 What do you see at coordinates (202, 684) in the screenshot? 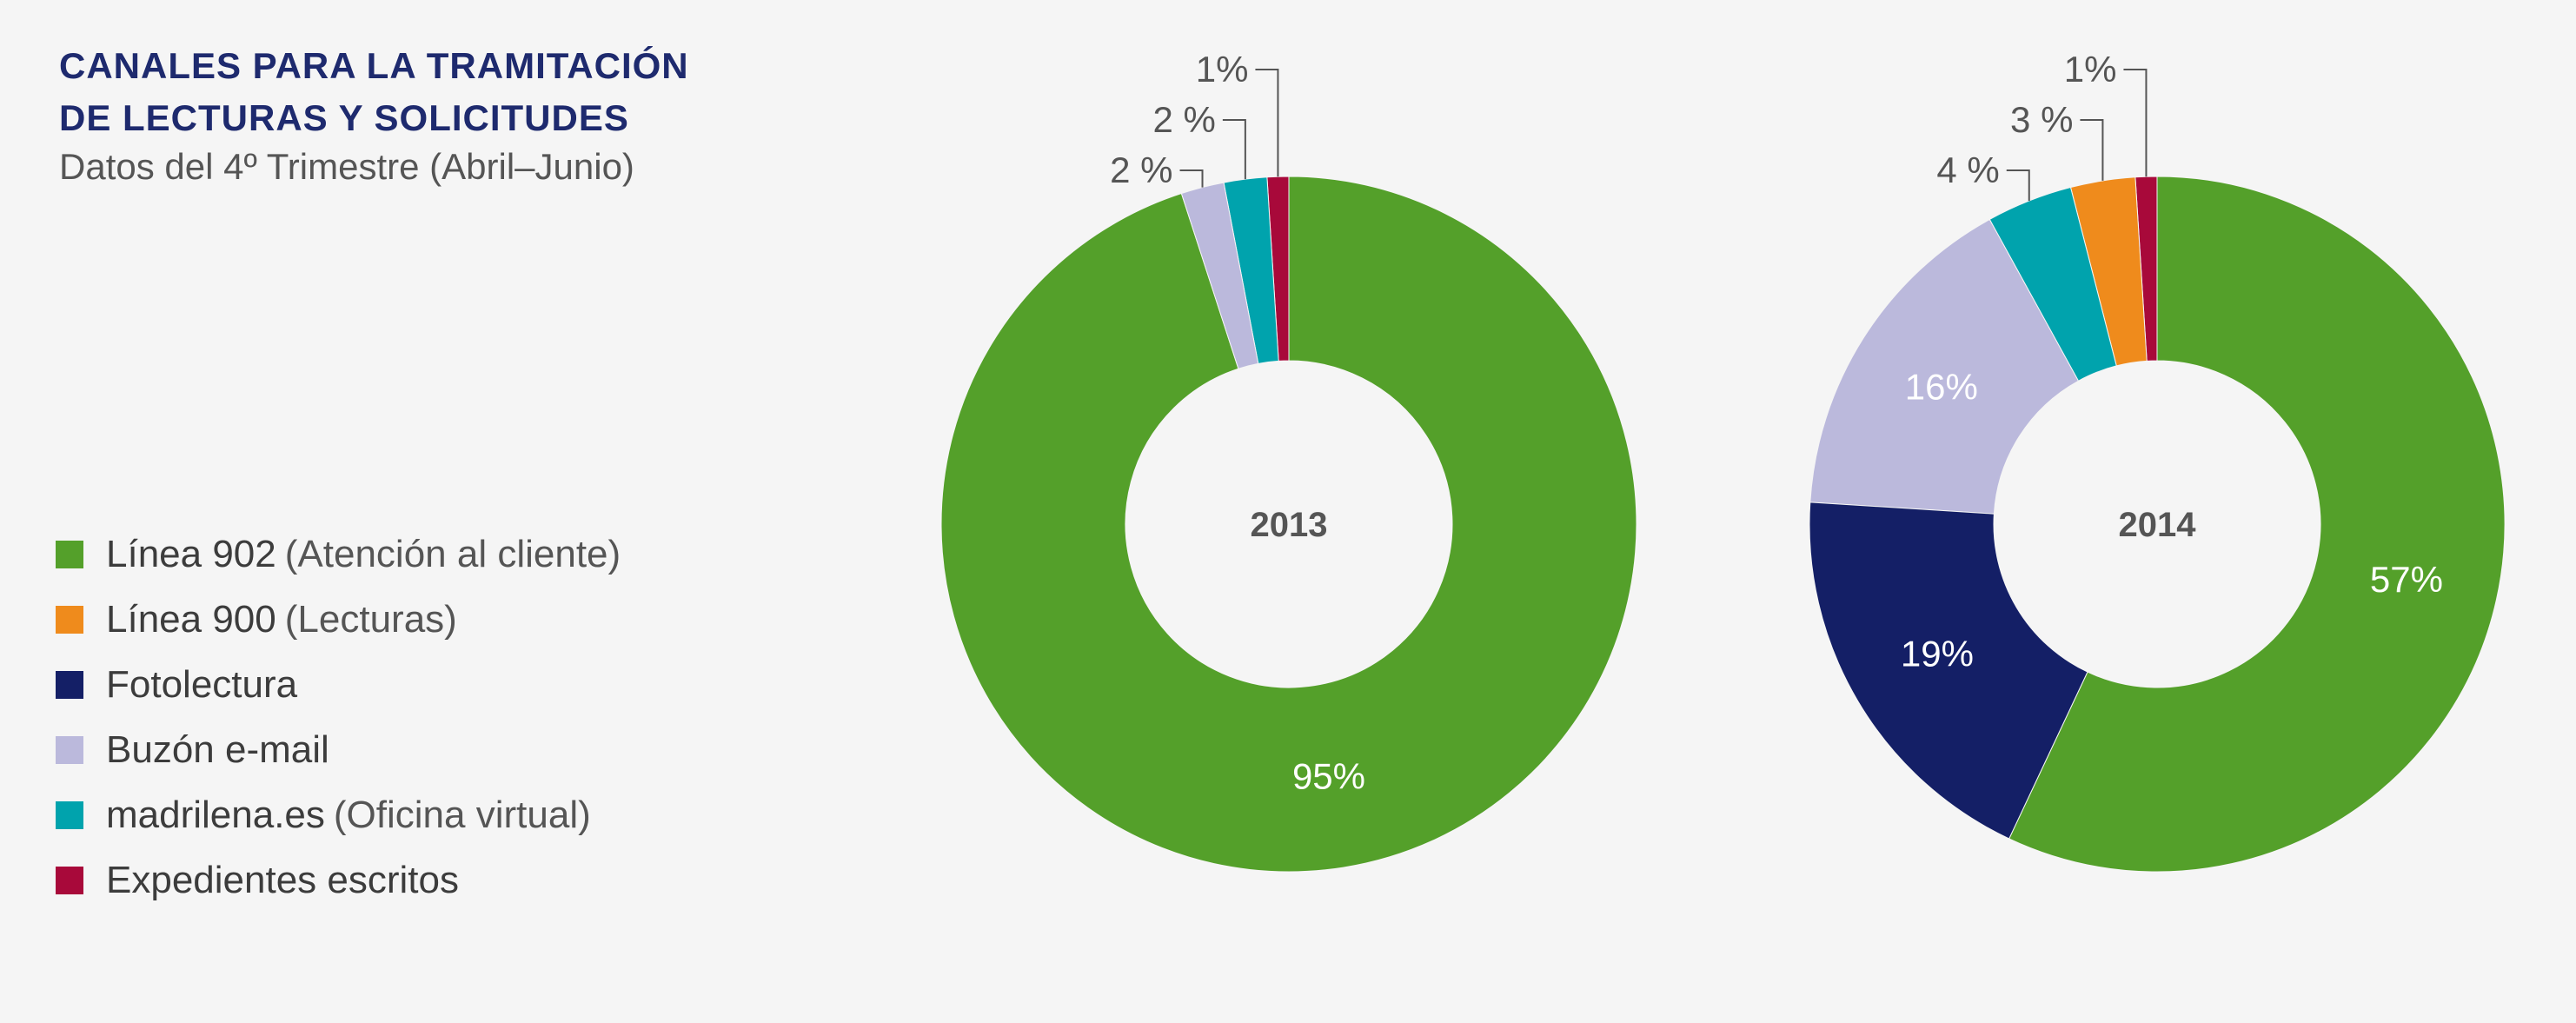
I see `legend-label: Fotolectura` at bounding box center [202, 684].